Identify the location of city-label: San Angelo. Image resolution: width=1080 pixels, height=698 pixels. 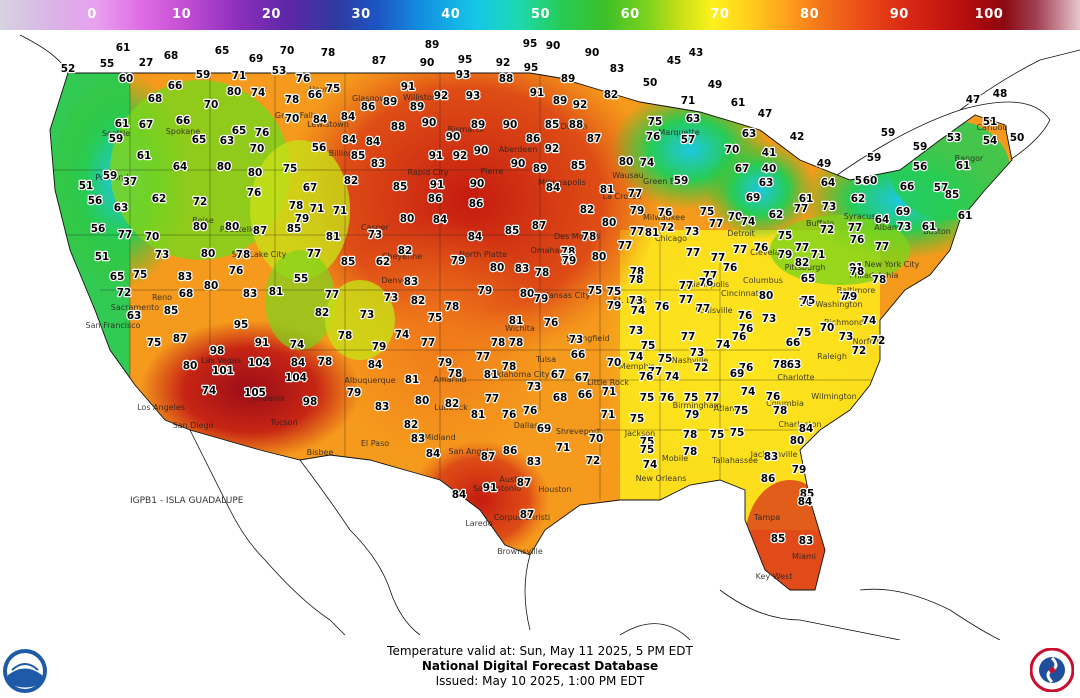
(470, 451).